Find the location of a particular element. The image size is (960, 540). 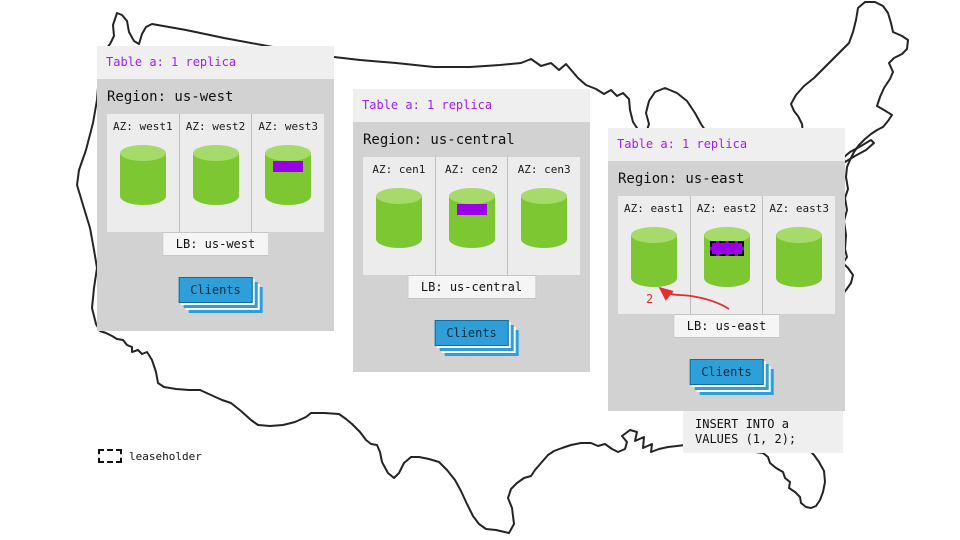

load-balancer-label: LB: us-west is located at coordinates (215, 244).